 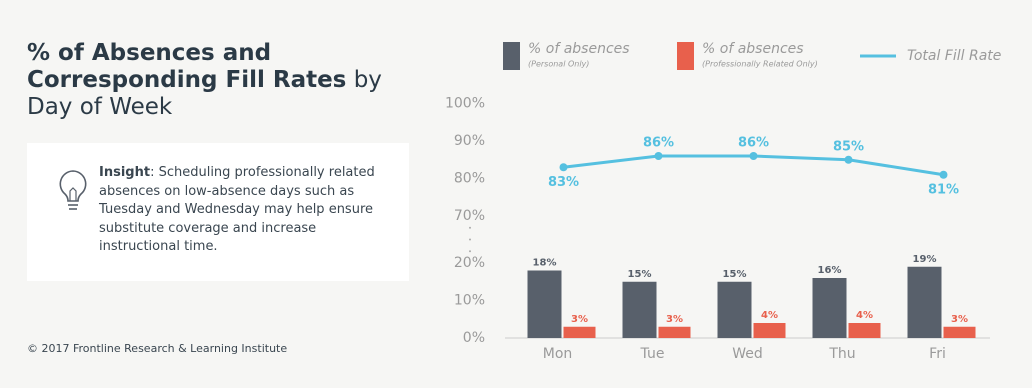 What do you see at coordinates (125, 172) in the screenshot?
I see `insight-label: Insight` at bounding box center [125, 172].